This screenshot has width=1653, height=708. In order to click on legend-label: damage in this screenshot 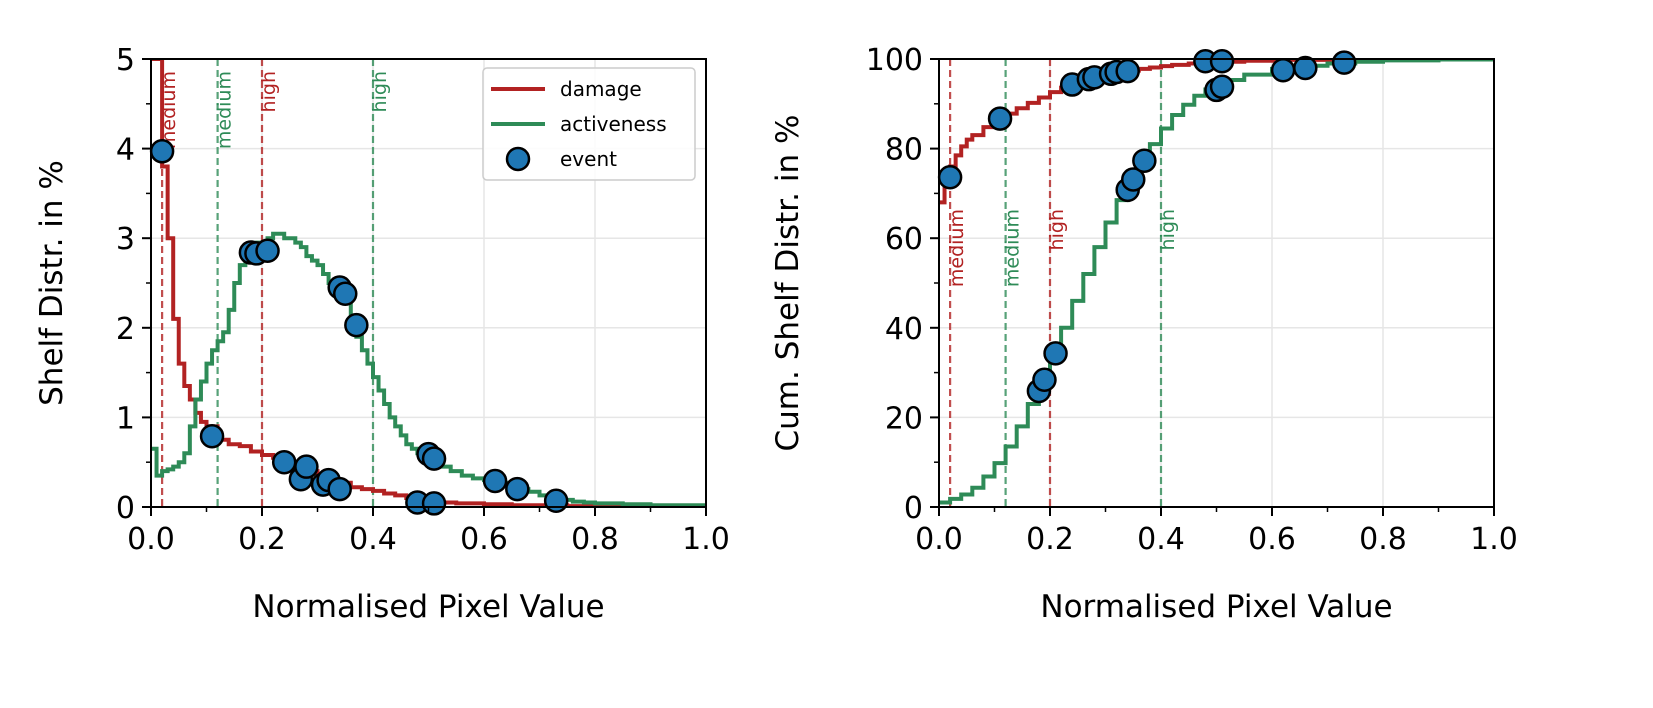, I will do `click(601, 89)`.